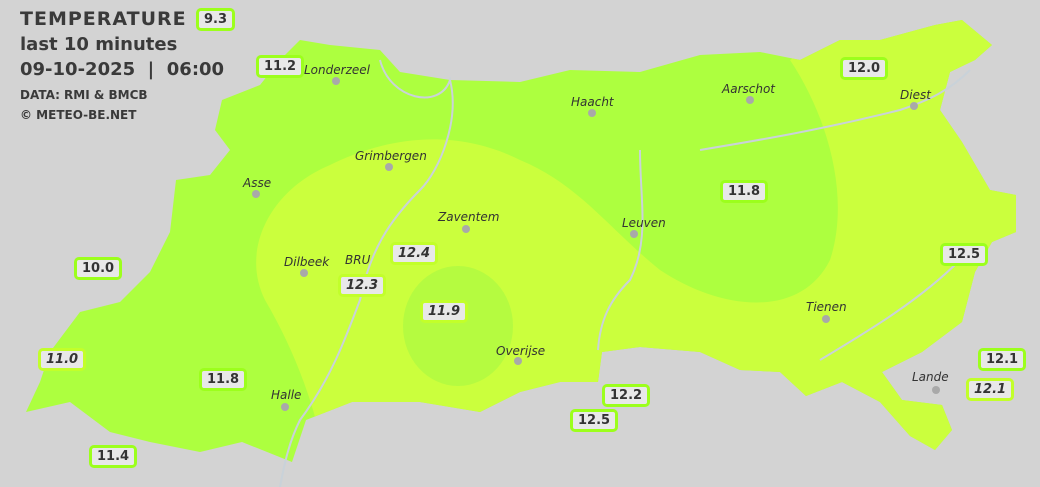  Describe the element at coordinates (469, 217) in the screenshot. I see `city-label: Zaventem` at that location.